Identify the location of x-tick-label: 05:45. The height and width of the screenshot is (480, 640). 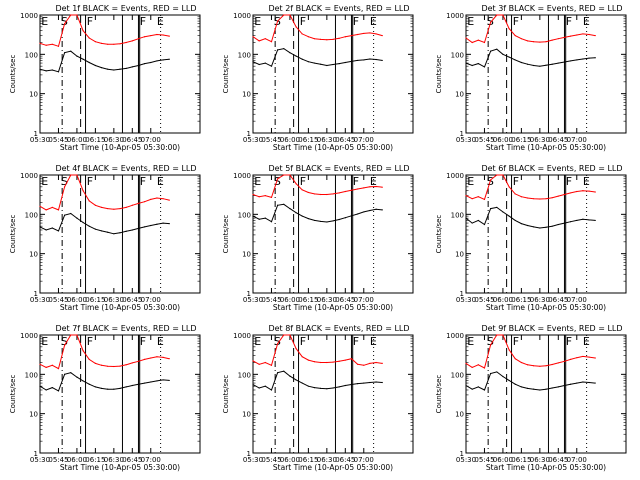
(484, 460).